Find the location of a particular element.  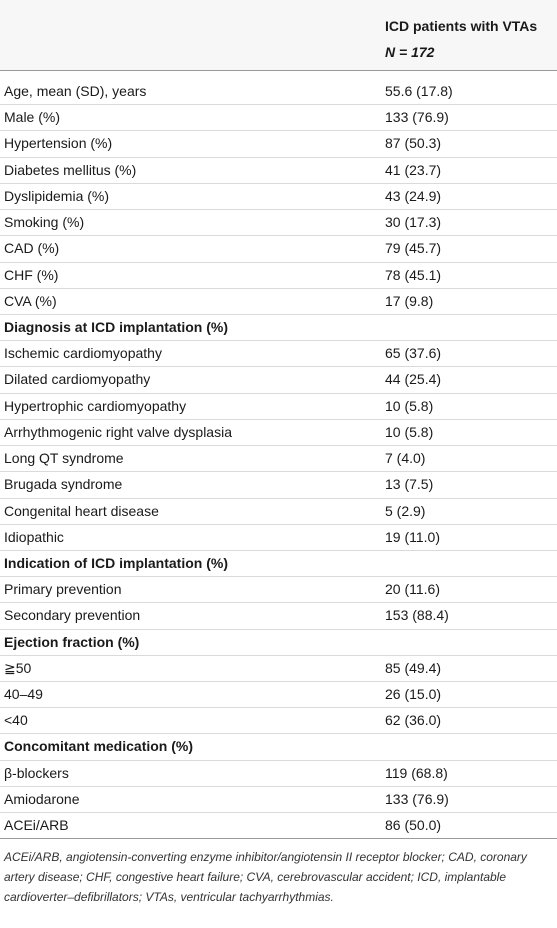

row-value: 19 (11.0) is located at coordinates (412, 536).